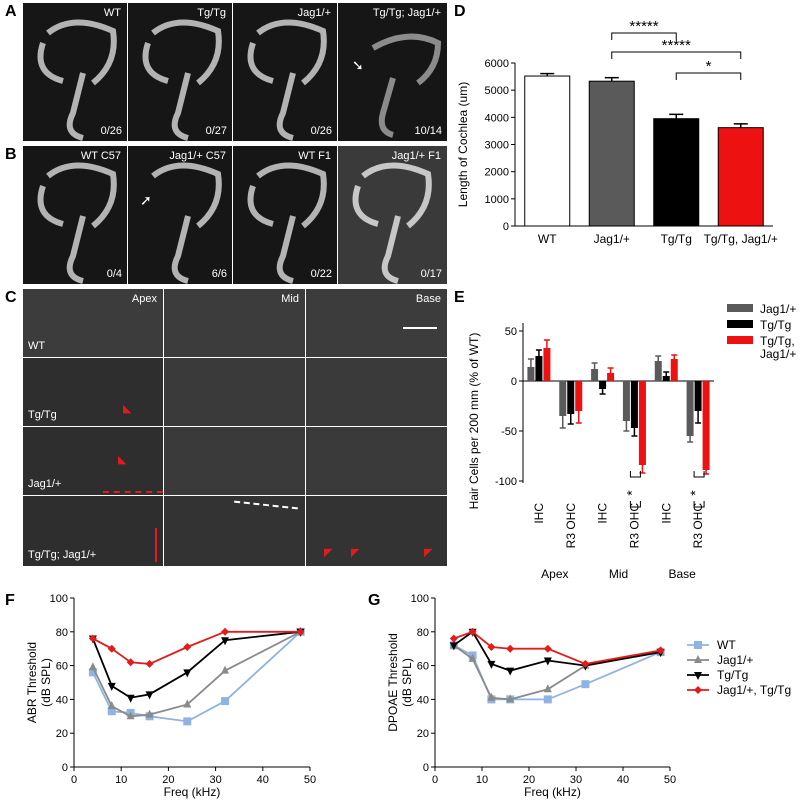 The height and width of the screenshot is (800, 811). What do you see at coordinates (355, 553) in the screenshot?
I see `red-arrow-icon: ◤` at bounding box center [355, 553].